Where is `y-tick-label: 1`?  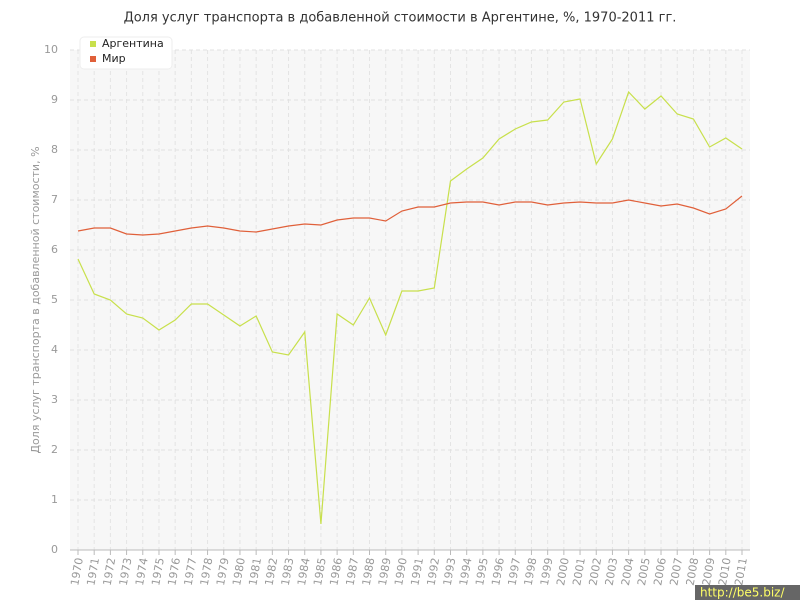 y-tick-label: 1 is located at coordinates (54, 499).